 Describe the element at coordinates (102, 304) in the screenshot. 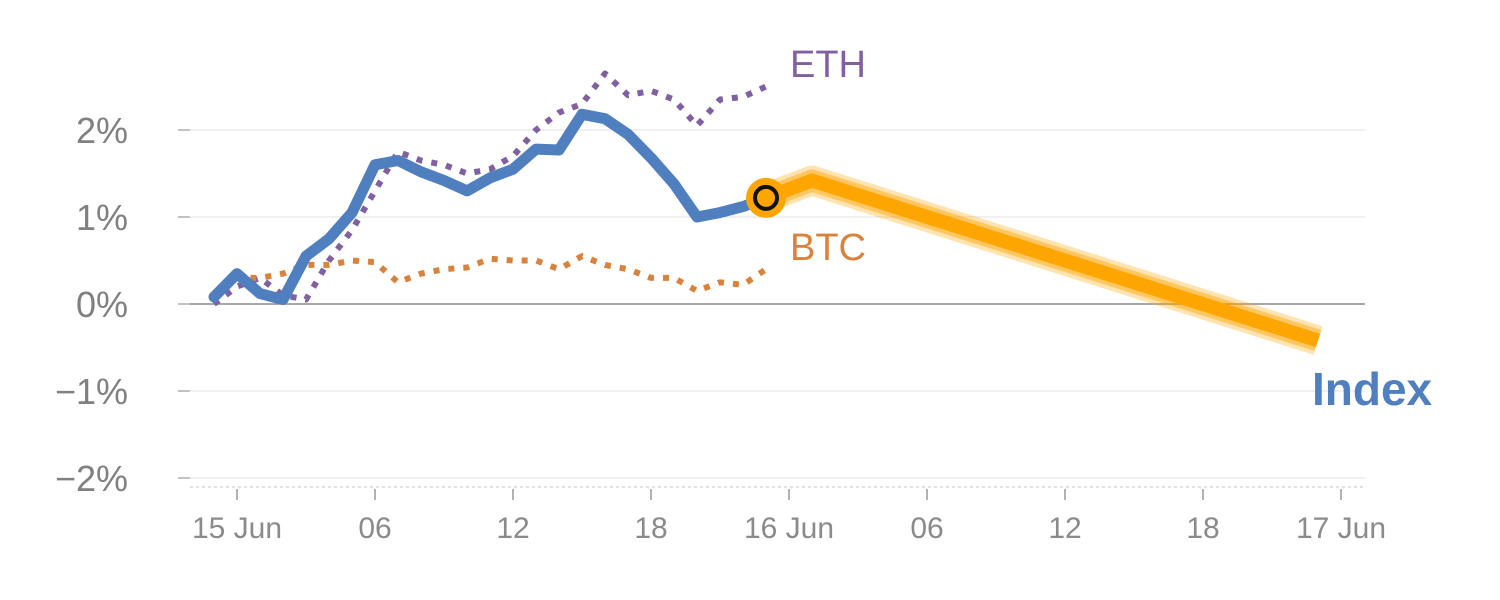

I see `ytick-label: 0%` at that location.